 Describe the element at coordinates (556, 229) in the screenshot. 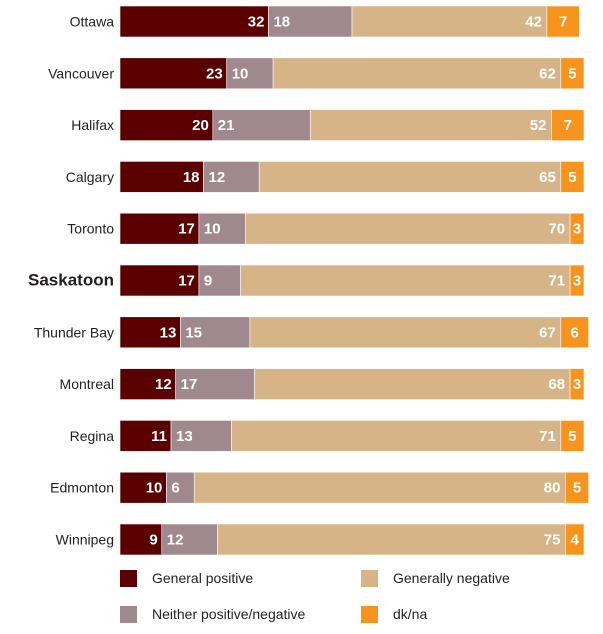

I see `data-label: 70` at that location.